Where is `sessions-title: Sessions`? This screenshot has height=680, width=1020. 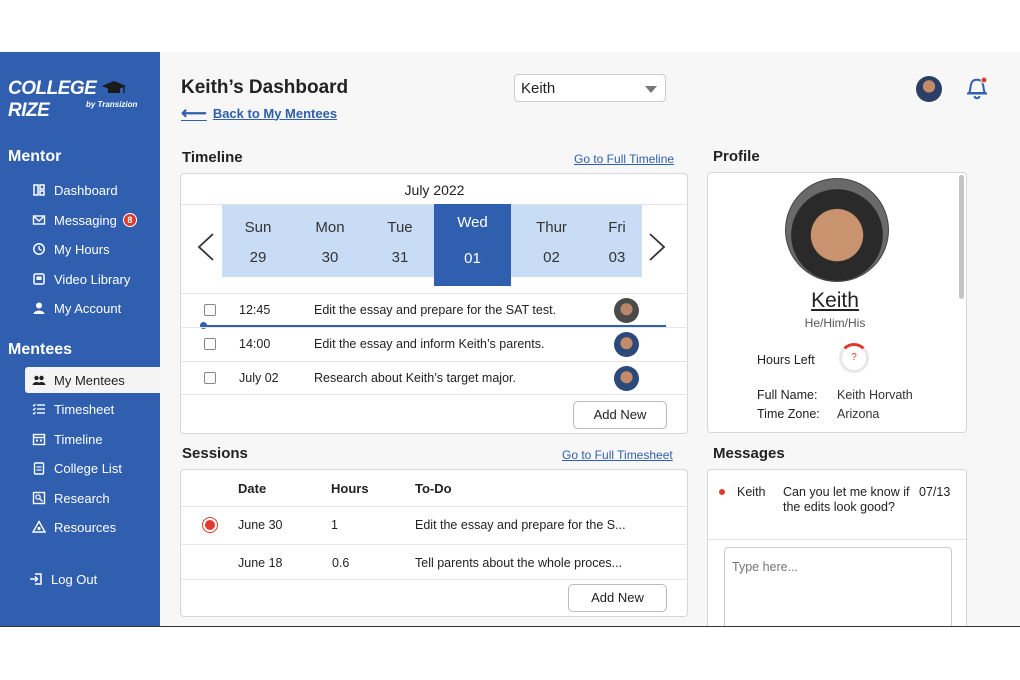
sessions-title: Sessions is located at coordinates (215, 453).